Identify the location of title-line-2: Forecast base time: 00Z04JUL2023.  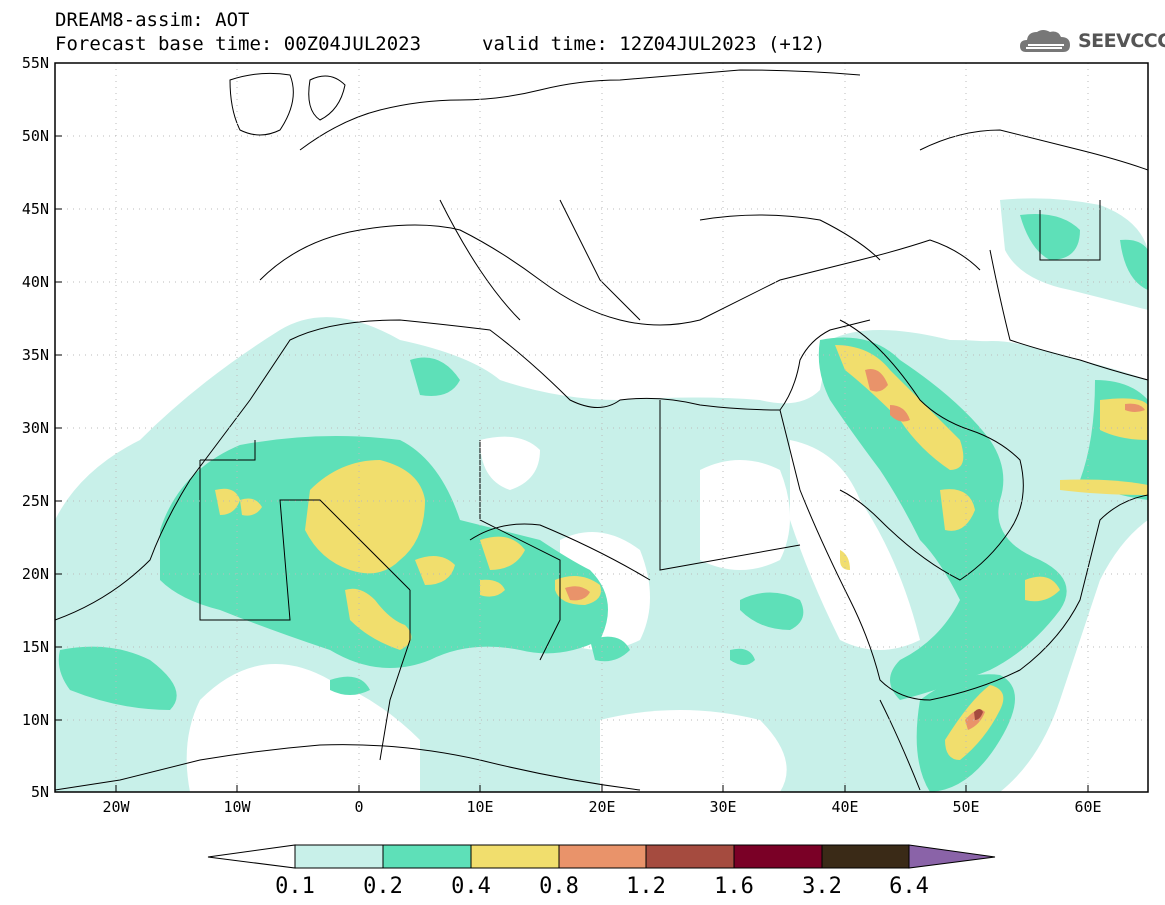
(238, 44).